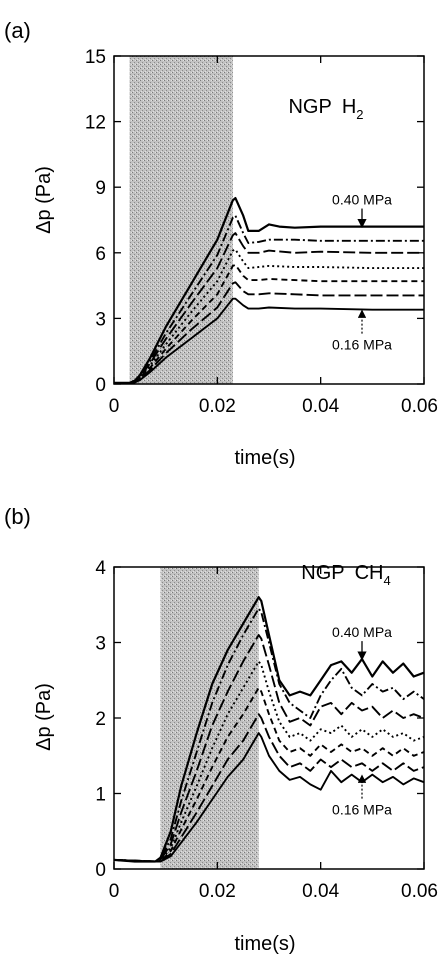 This screenshot has height=956, width=444. Describe the element at coordinates (181, 220) in the screenshot. I see `shaded-region-a` at that location.